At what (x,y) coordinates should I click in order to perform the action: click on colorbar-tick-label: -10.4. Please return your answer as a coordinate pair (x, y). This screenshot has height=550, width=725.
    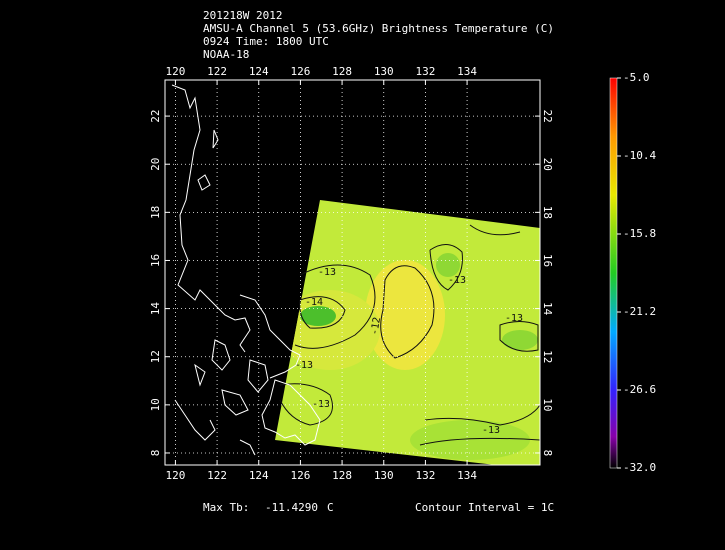
    Looking at the image, I should click on (639, 155).